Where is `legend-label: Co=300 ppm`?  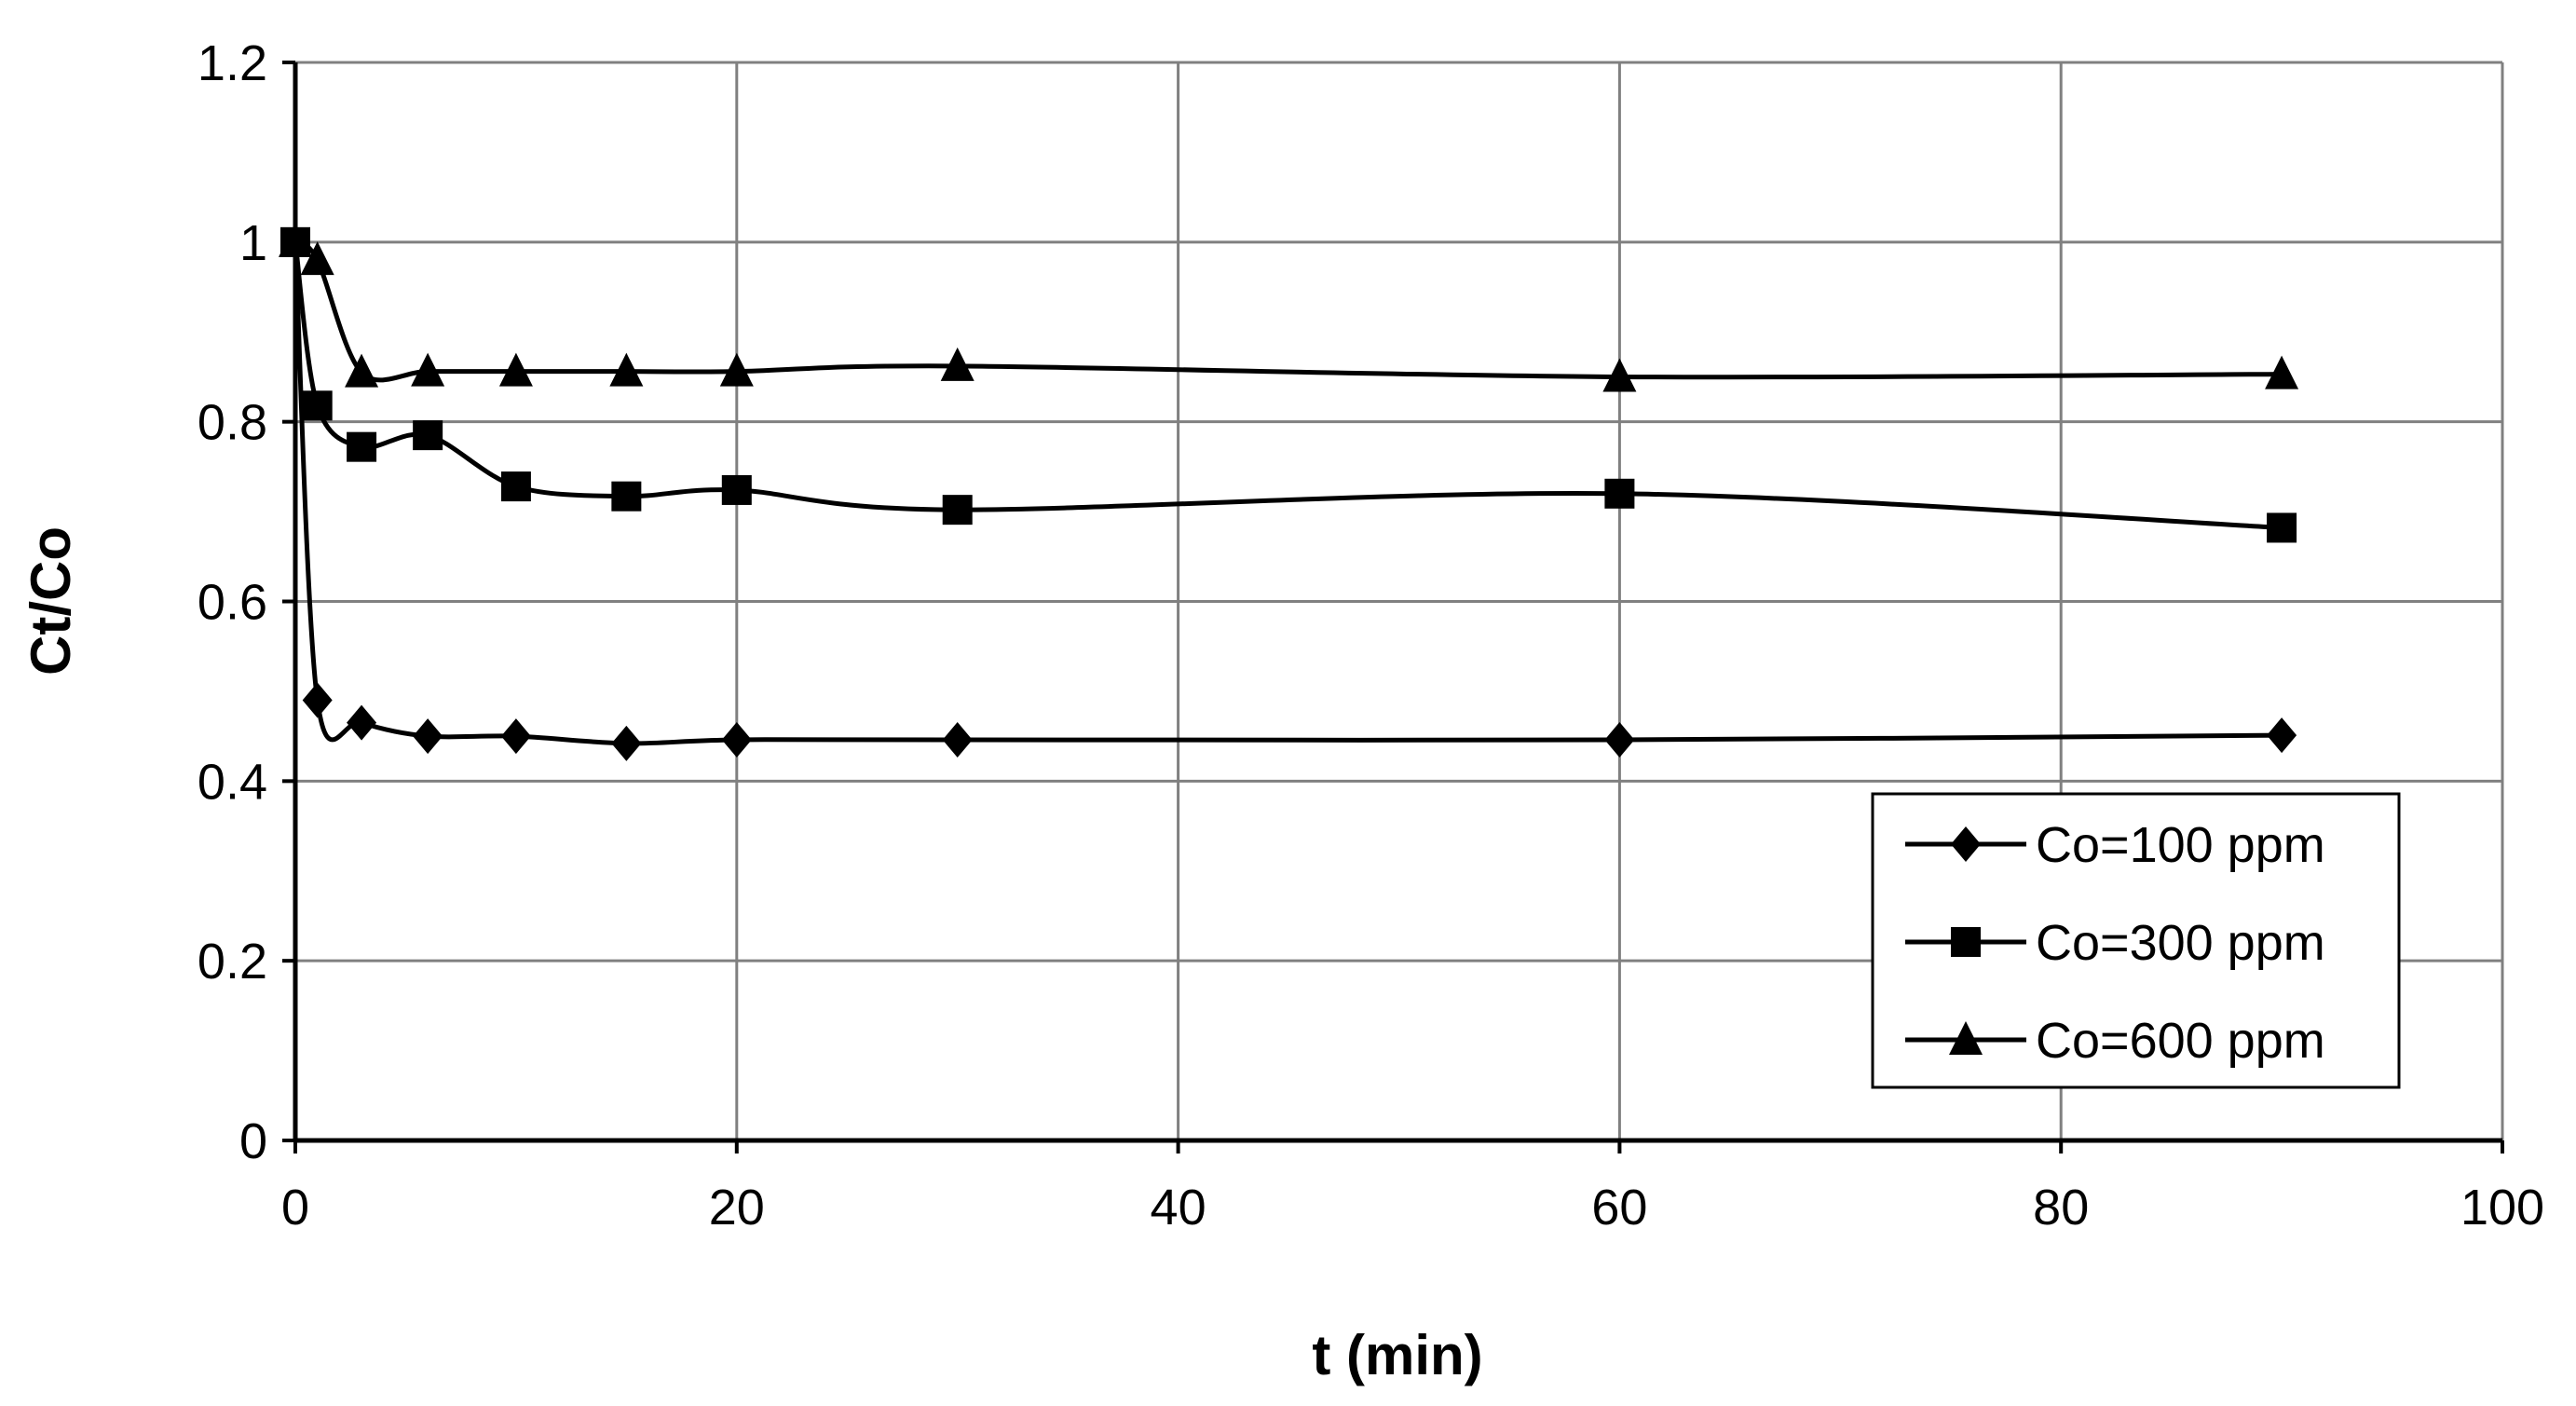 legend-label: Co=300 ppm is located at coordinates (2180, 943).